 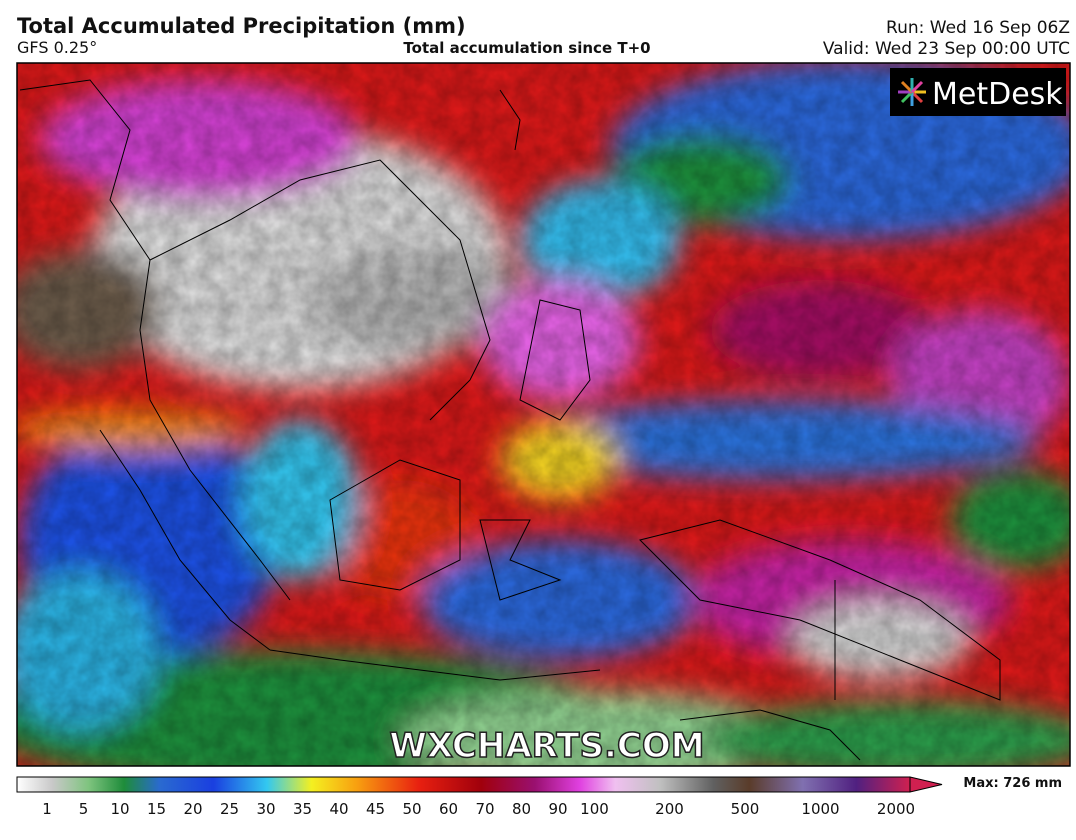 What do you see at coordinates (84, 809) in the screenshot?
I see `colorbar-label: 5` at bounding box center [84, 809].